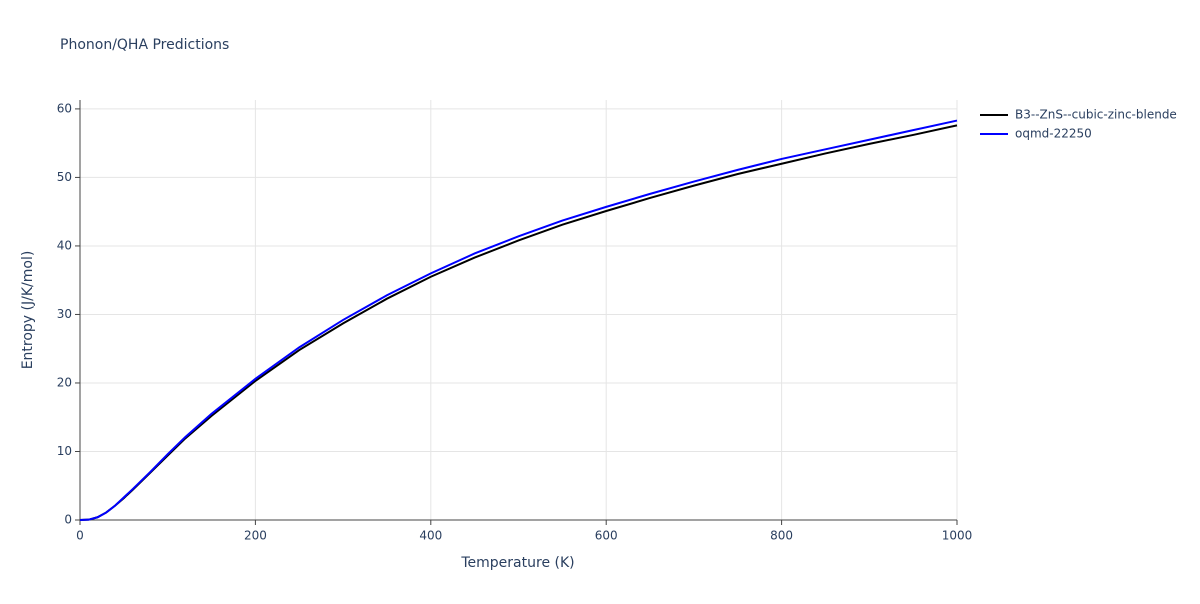 This screenshot has height=604, width=1200. What do you see at coordinates (1053, 134) in the screenshot?
I see `legend-label: oqmd-22250` at bounding box center [1053, 134].